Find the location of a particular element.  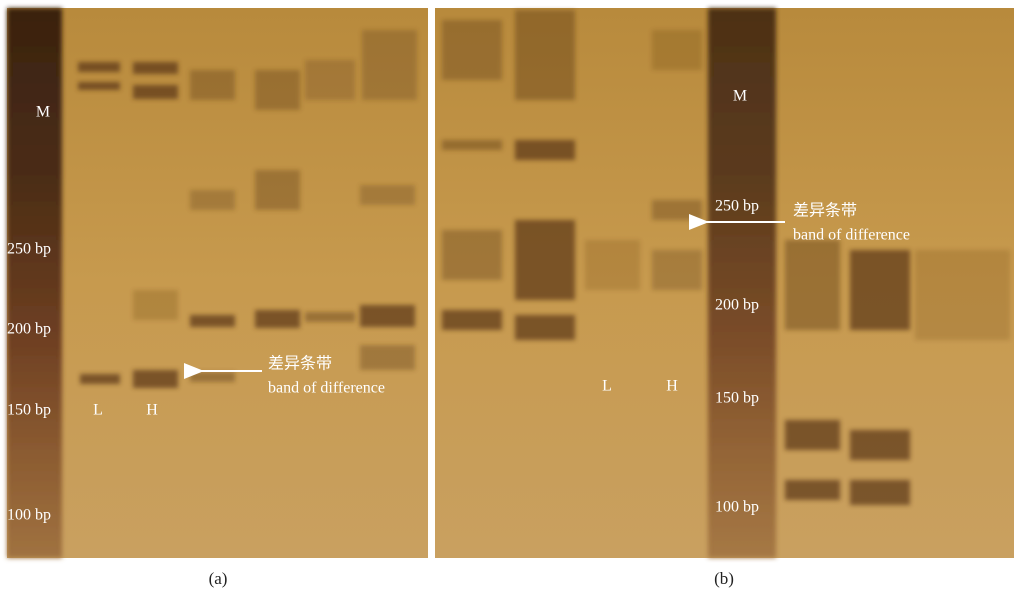

caption: (b) is located at coordinates (724, 578).